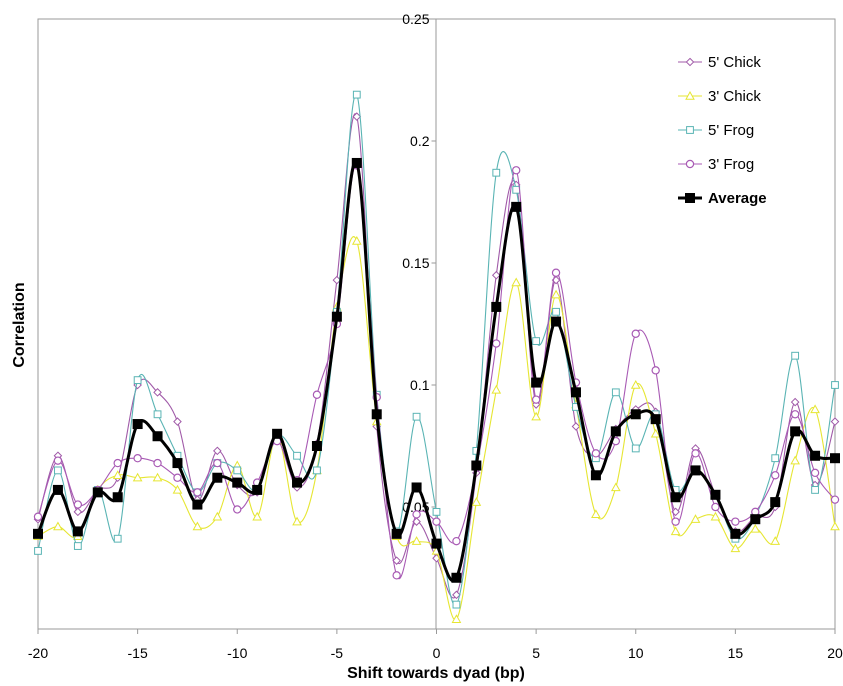 This screenshot has width=843, height=686. I want to click on legend-item: 5' Frog, so click(716, 130).